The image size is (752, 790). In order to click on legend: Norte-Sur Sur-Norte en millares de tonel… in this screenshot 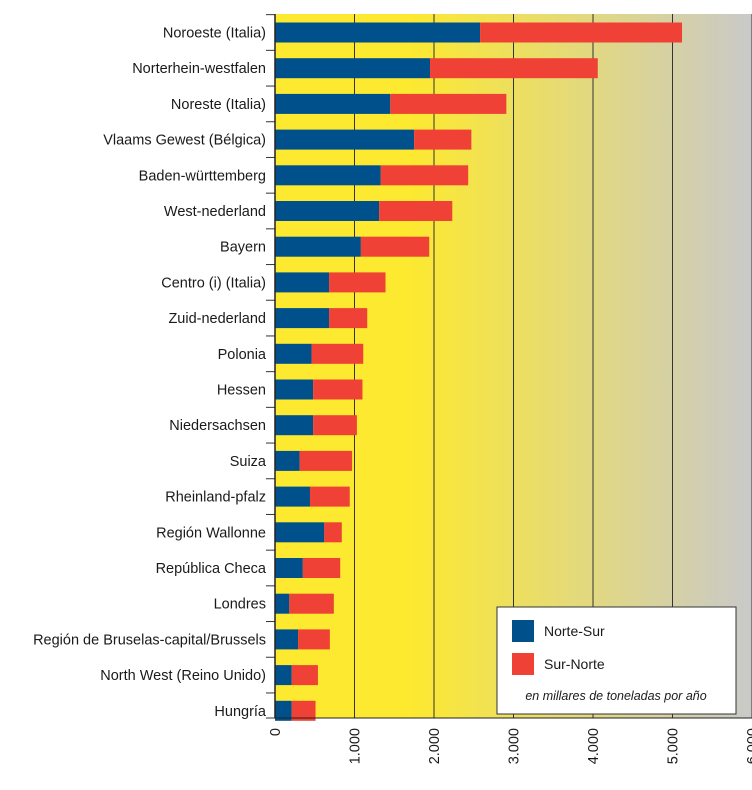, I will do `click(616, 660)`.